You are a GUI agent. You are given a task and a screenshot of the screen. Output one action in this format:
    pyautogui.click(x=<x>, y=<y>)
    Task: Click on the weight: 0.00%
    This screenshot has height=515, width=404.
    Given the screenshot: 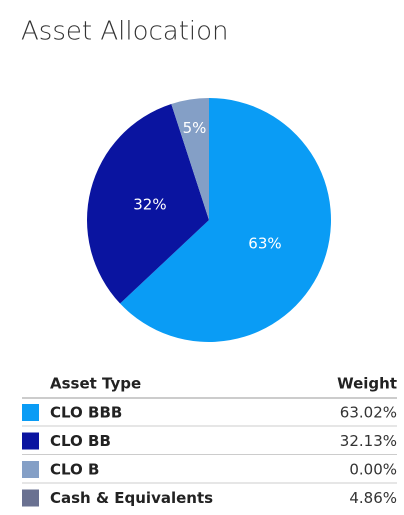 What is the action you would take?
    pyautogui.click(x=373, y=470)
    